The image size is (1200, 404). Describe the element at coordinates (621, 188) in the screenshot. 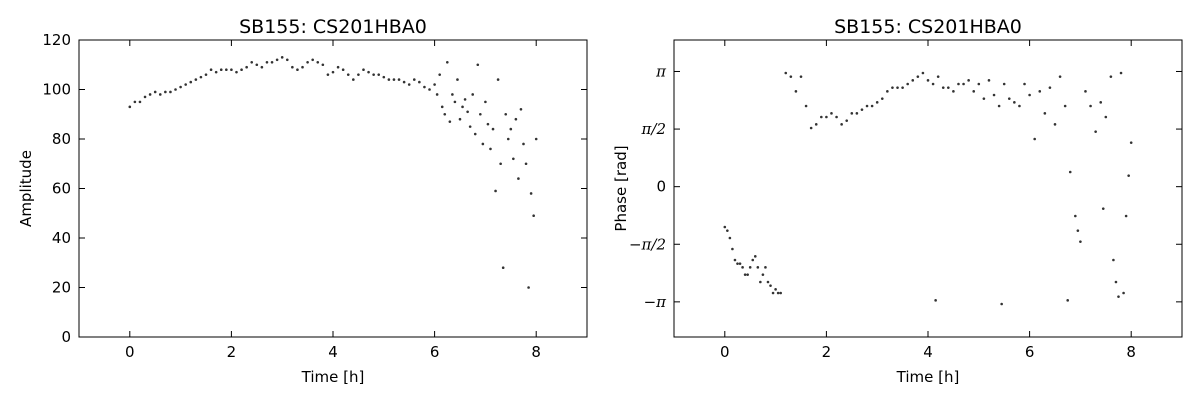

I see `y-axis-label: Phase [rad]` at that location.